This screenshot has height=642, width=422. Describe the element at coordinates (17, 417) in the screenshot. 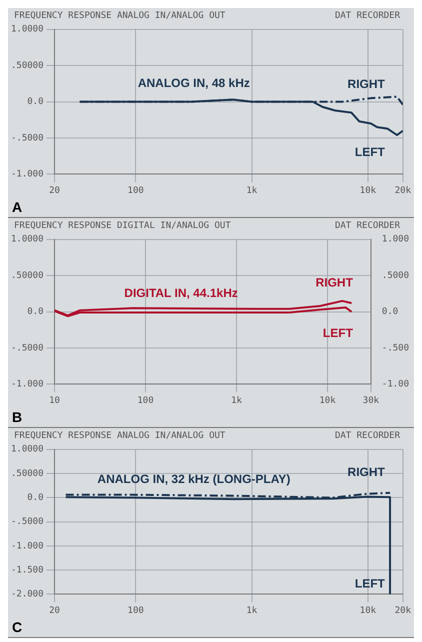

I see `text: B` at that location.